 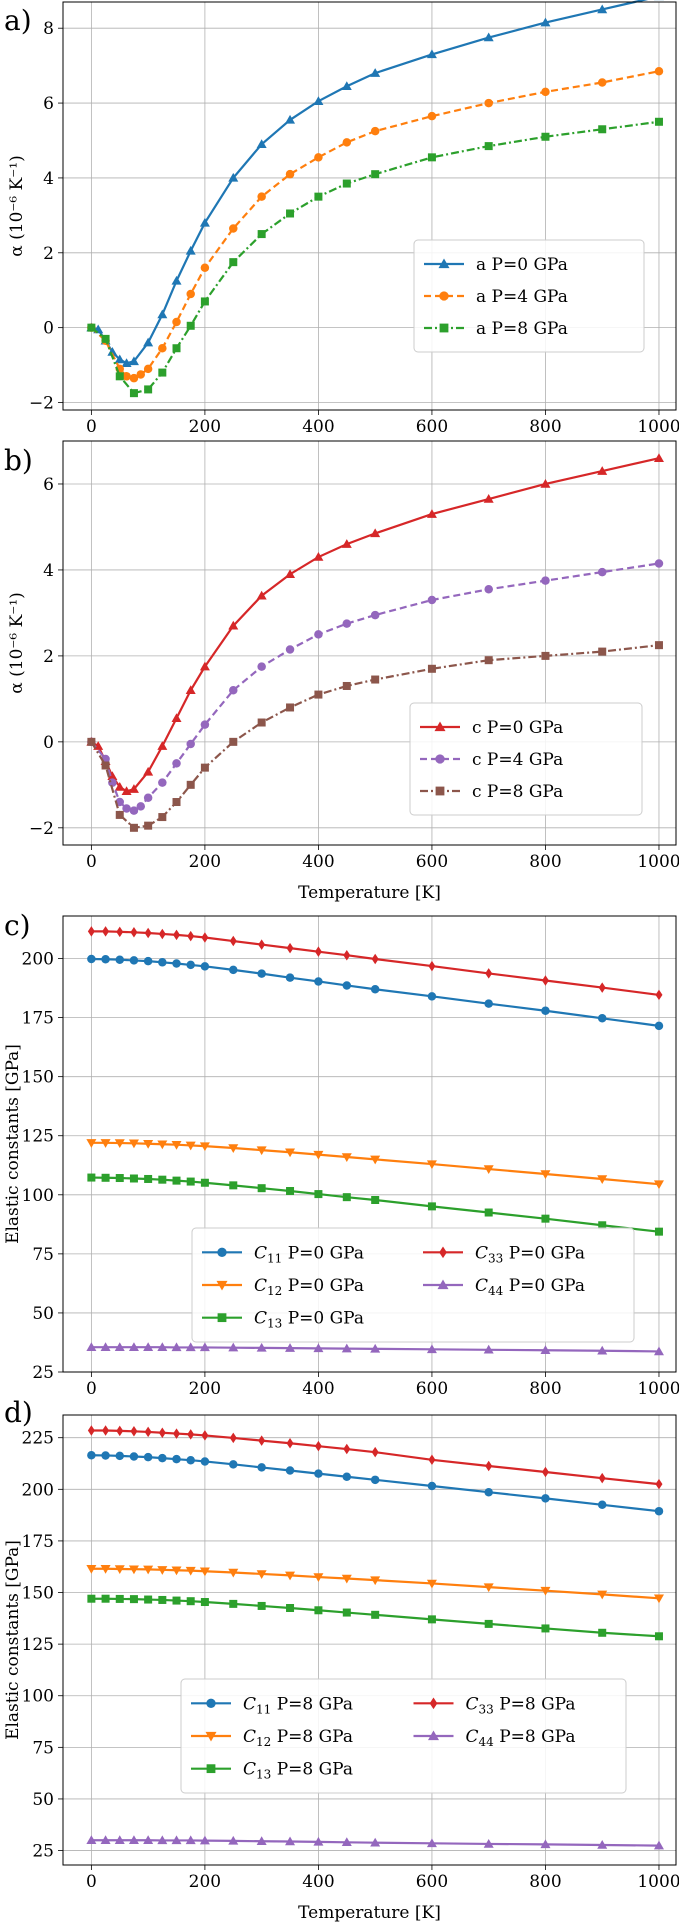 I want to click on y-tick-label: 100, so click(x=38, y=1196).